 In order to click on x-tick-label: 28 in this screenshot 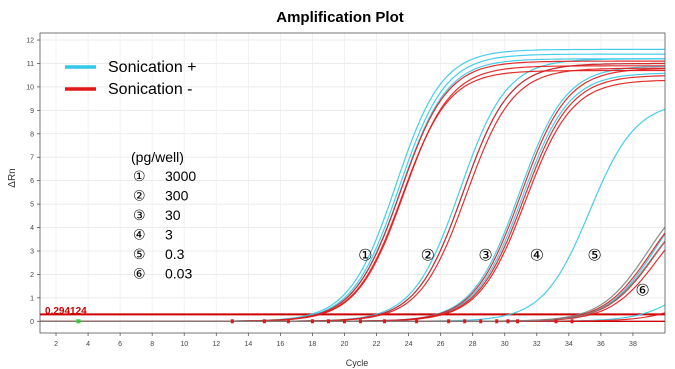, I will do `click(473, 344)`.